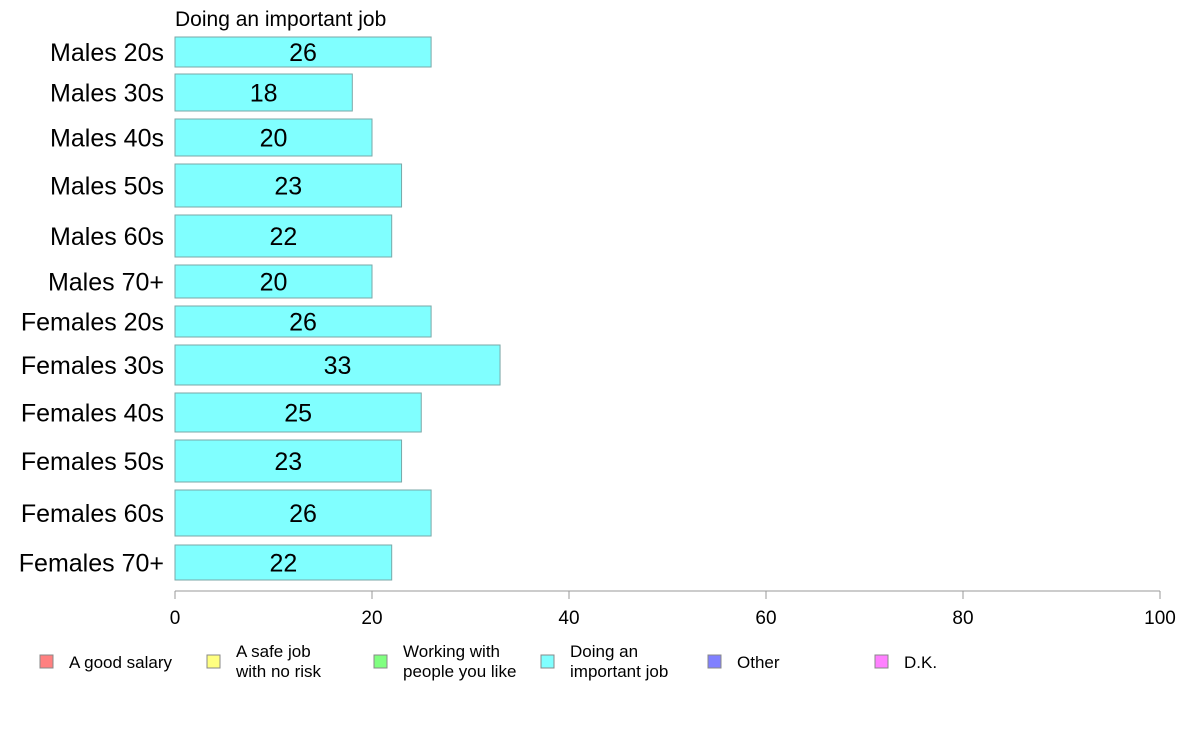  I want to click on legend-label: with no risk, so click(278, 671).